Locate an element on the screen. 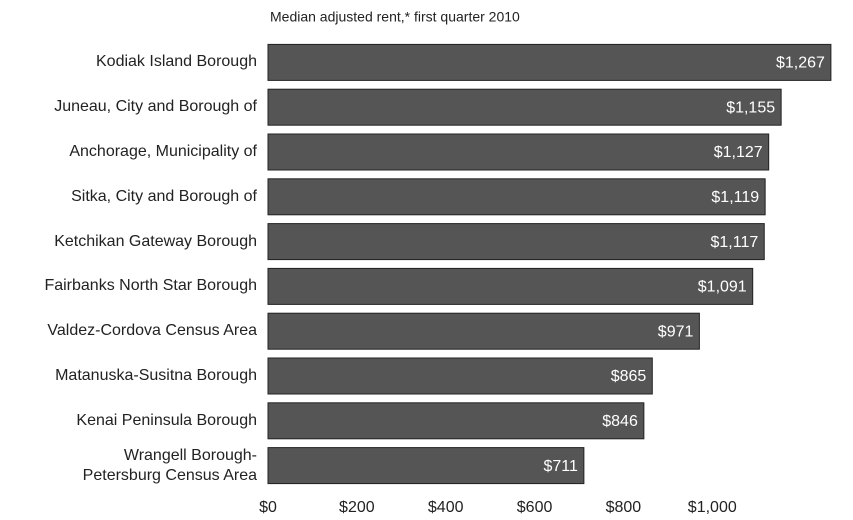 The width and height of the screenshot is (853, 520). value-label: $711 is located at coordinates (560, 466).